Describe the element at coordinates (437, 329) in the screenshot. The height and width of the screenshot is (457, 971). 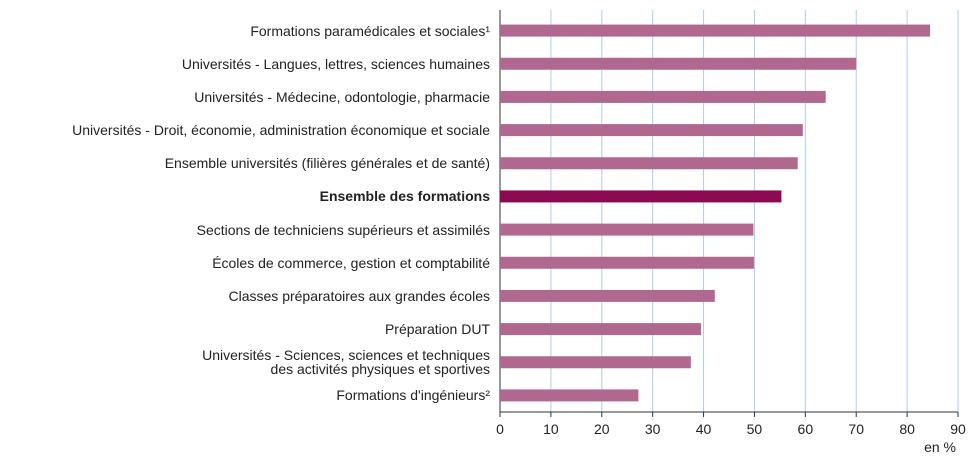
I see `category-label: Préparation DUT` at that location.